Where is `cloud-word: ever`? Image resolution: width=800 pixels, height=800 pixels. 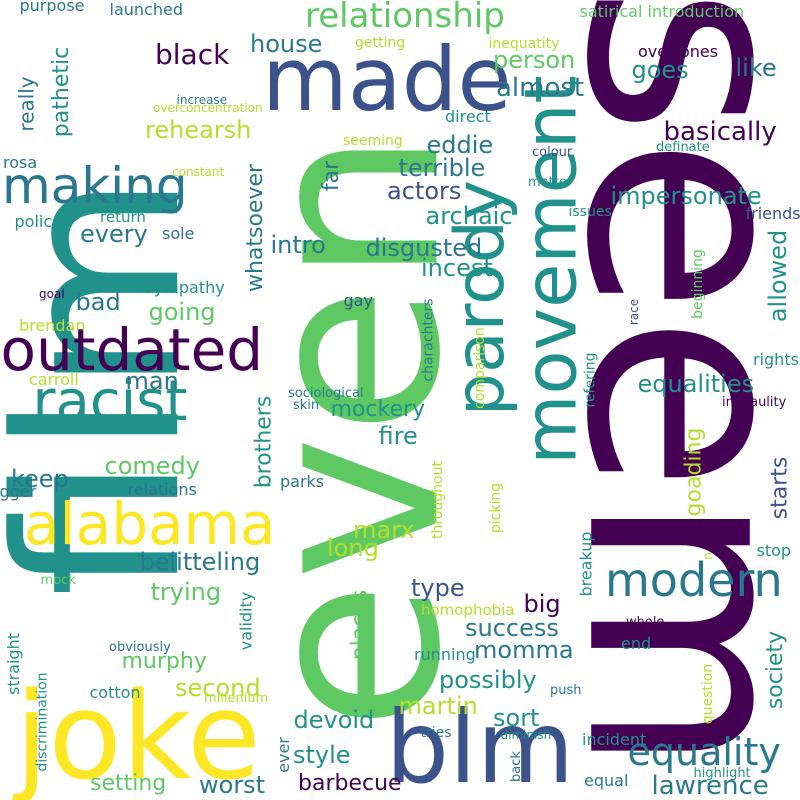 cloud-word: ever is located at coordinates (283, 755).